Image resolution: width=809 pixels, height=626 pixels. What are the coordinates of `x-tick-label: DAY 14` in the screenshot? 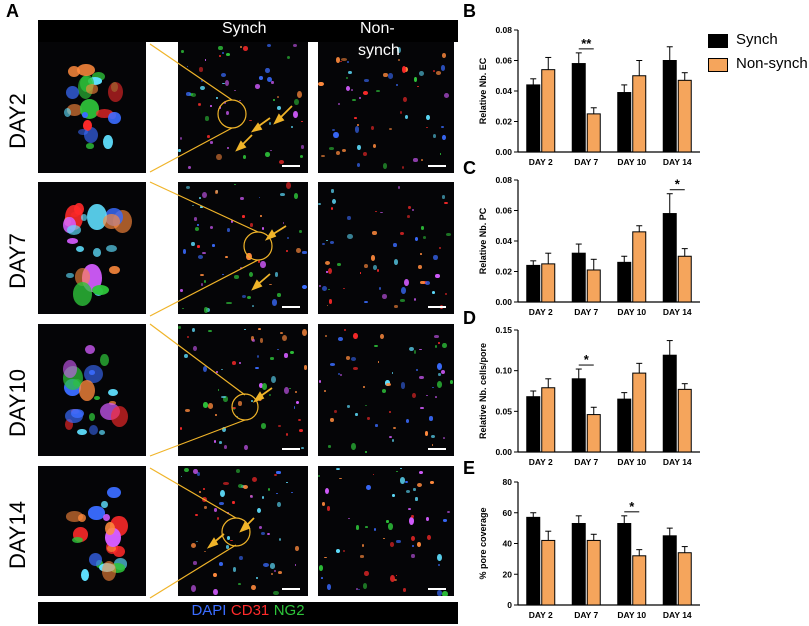 It's located at (677, 615).